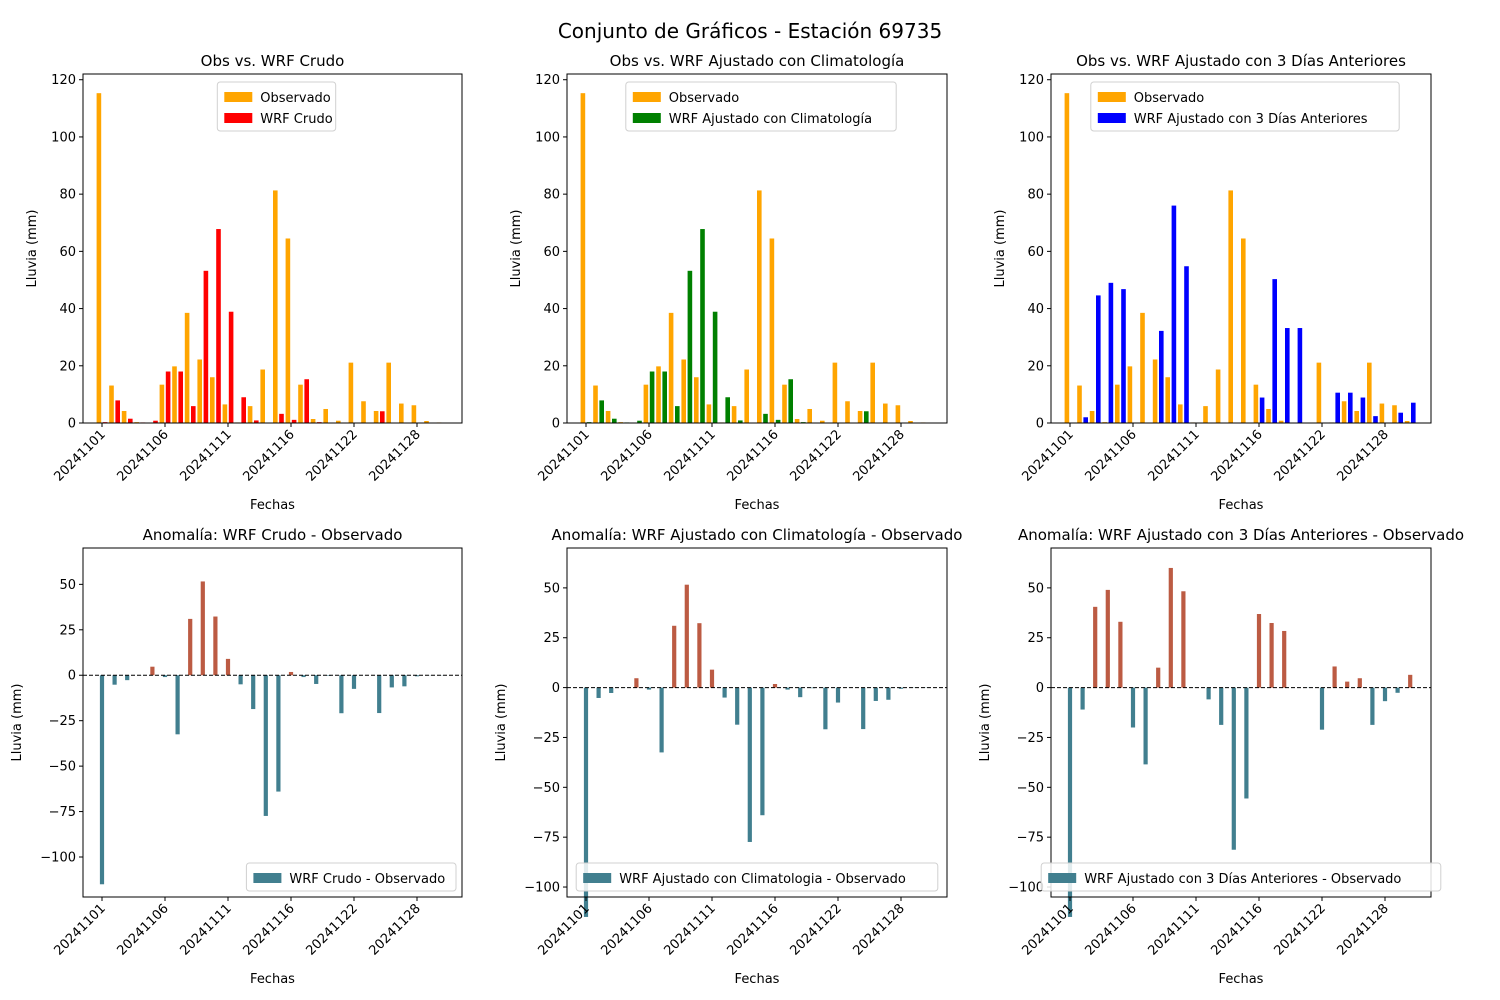  I want to click on xtick-label-c2: 20241122, so click(815, 455).